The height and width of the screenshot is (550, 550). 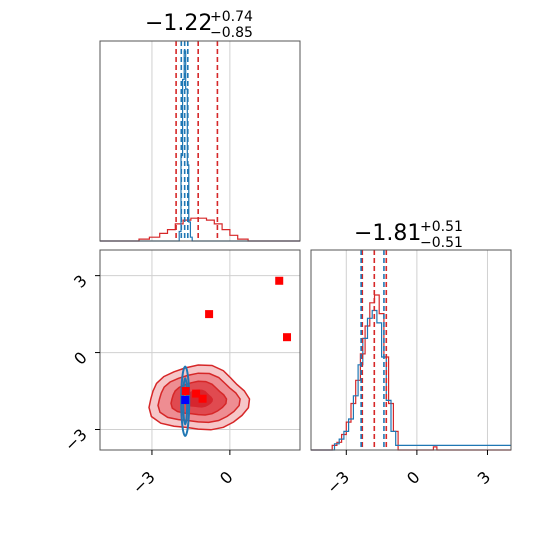 I want to click on p3-markers, so click(x=236, y=340).